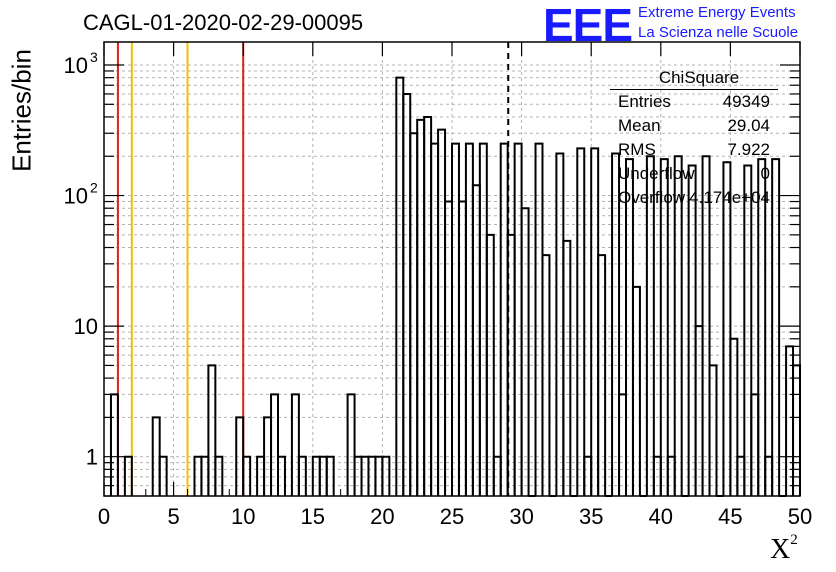 The height and width of the screenshot is (572, 836). I want to click on logo-tagline-1: Extreme Energy Events, so click(717, 12).